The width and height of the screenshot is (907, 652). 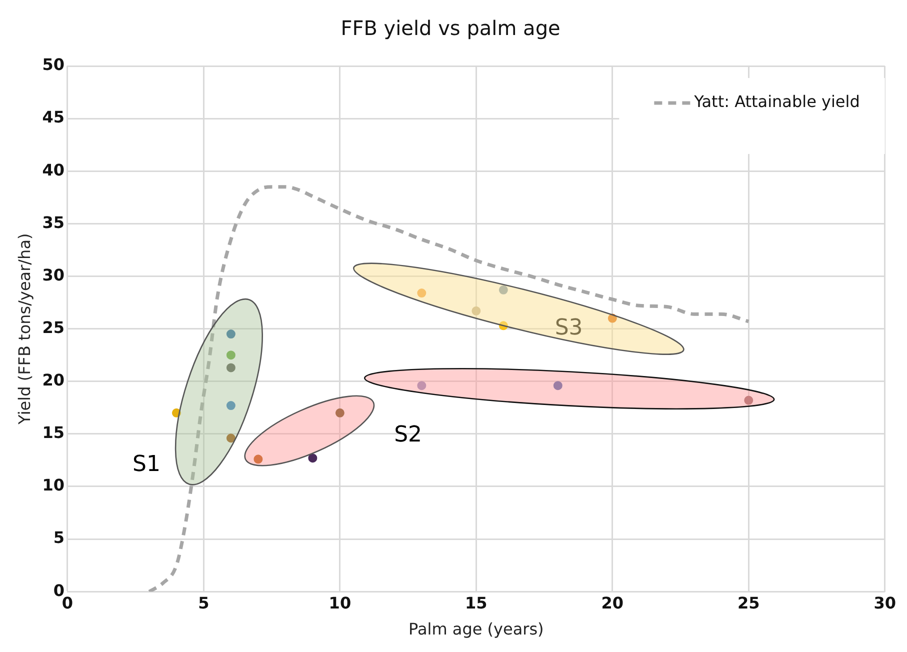 I want to click on x-tick-label: 30, so click(x=885, y=602).